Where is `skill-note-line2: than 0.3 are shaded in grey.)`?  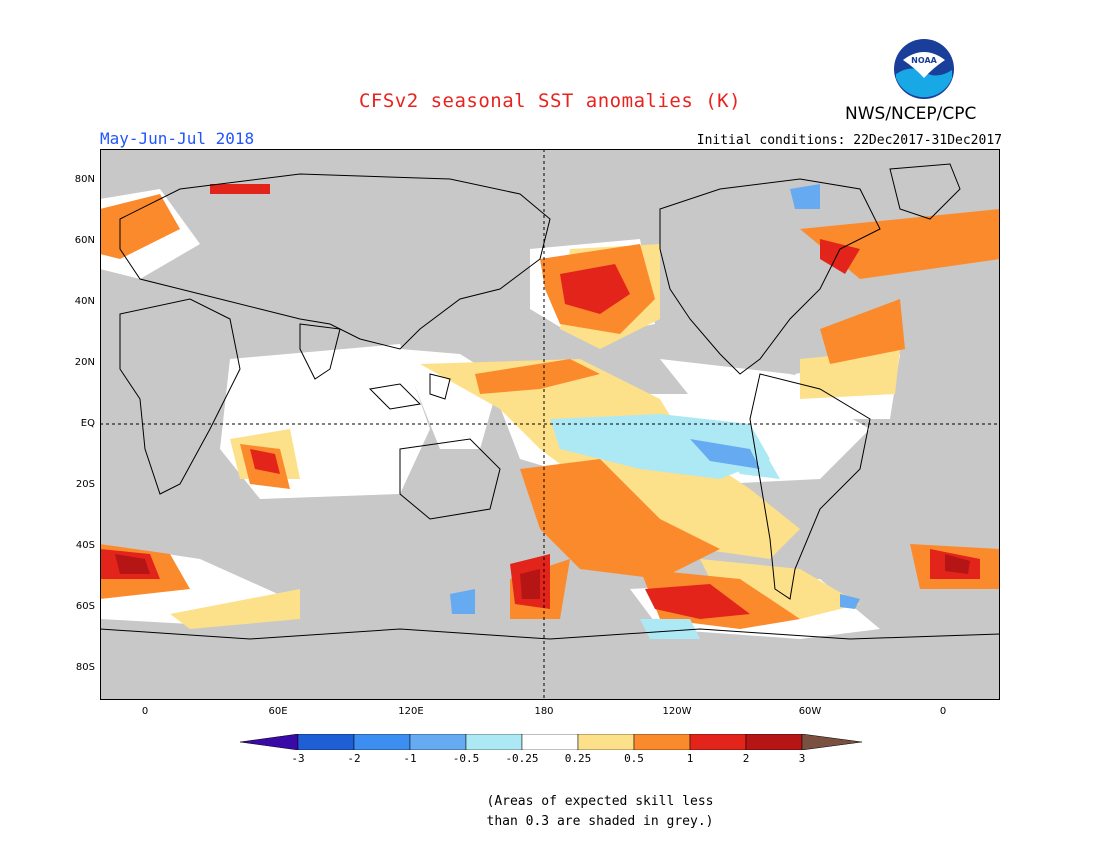
skill-note-line2: than 0.3 are shaded in grey.) is located at coordinates (600, 821).